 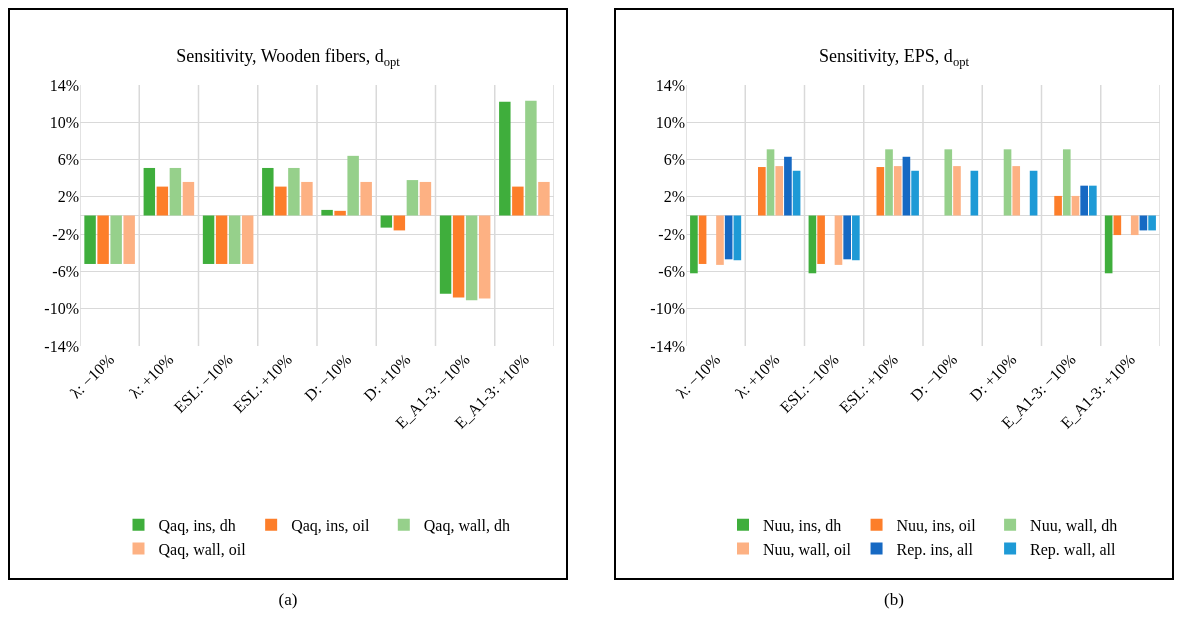 What do you see at coordinates (935, 549) in the screenshot?
I see `legend-label: Rep. ins, all` at bounding box center [935, 549].